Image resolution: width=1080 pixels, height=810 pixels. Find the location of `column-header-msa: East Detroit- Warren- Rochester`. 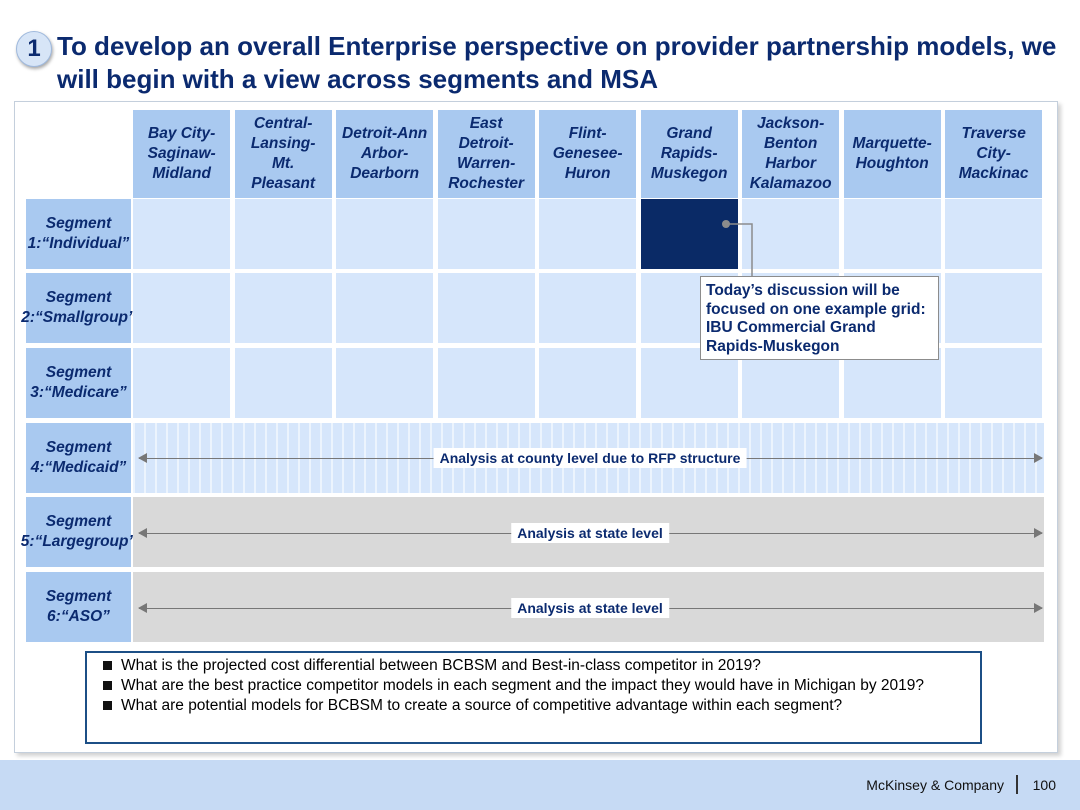

column-header-msa: East Detroit- Warren- Rochester is located at coordinates (486, 154).